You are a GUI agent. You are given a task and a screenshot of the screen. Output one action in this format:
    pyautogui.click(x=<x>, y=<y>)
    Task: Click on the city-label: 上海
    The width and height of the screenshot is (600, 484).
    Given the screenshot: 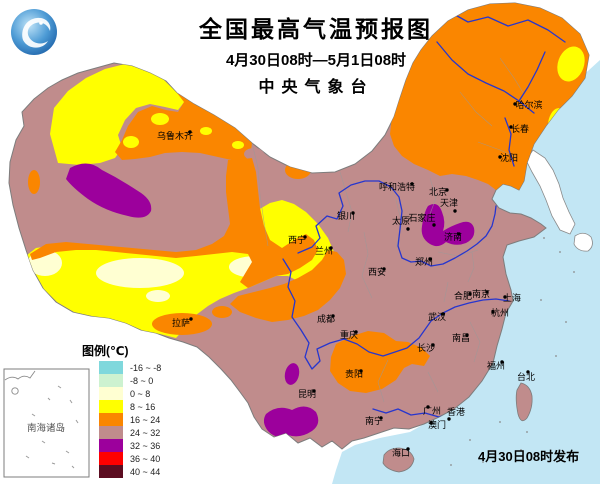 What is the action you would take?
    pyautogui.click(x=512, y=297)
    